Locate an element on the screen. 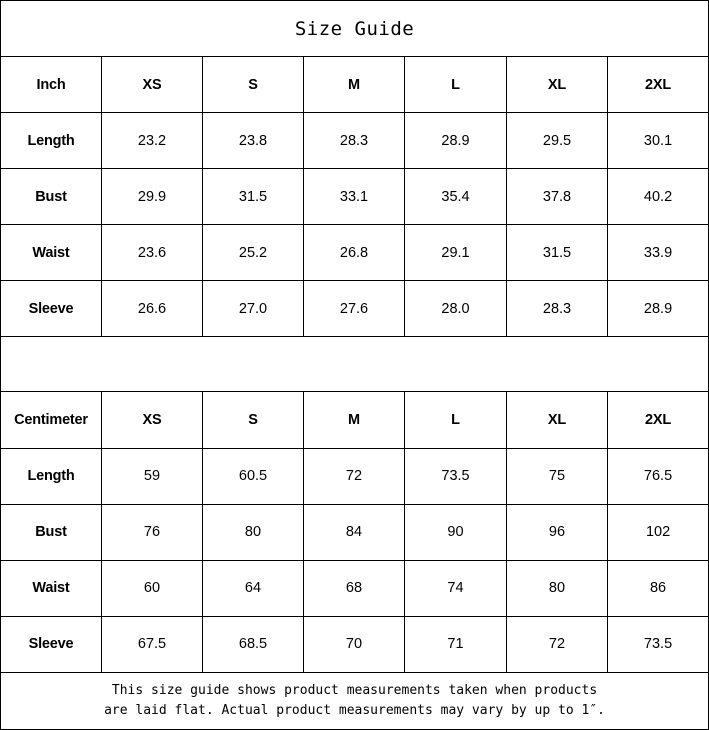 Image resolution: width=709 pixels, height=730 pixels. inch-waist-m: 26.8 is located at coordinates (354, 253).